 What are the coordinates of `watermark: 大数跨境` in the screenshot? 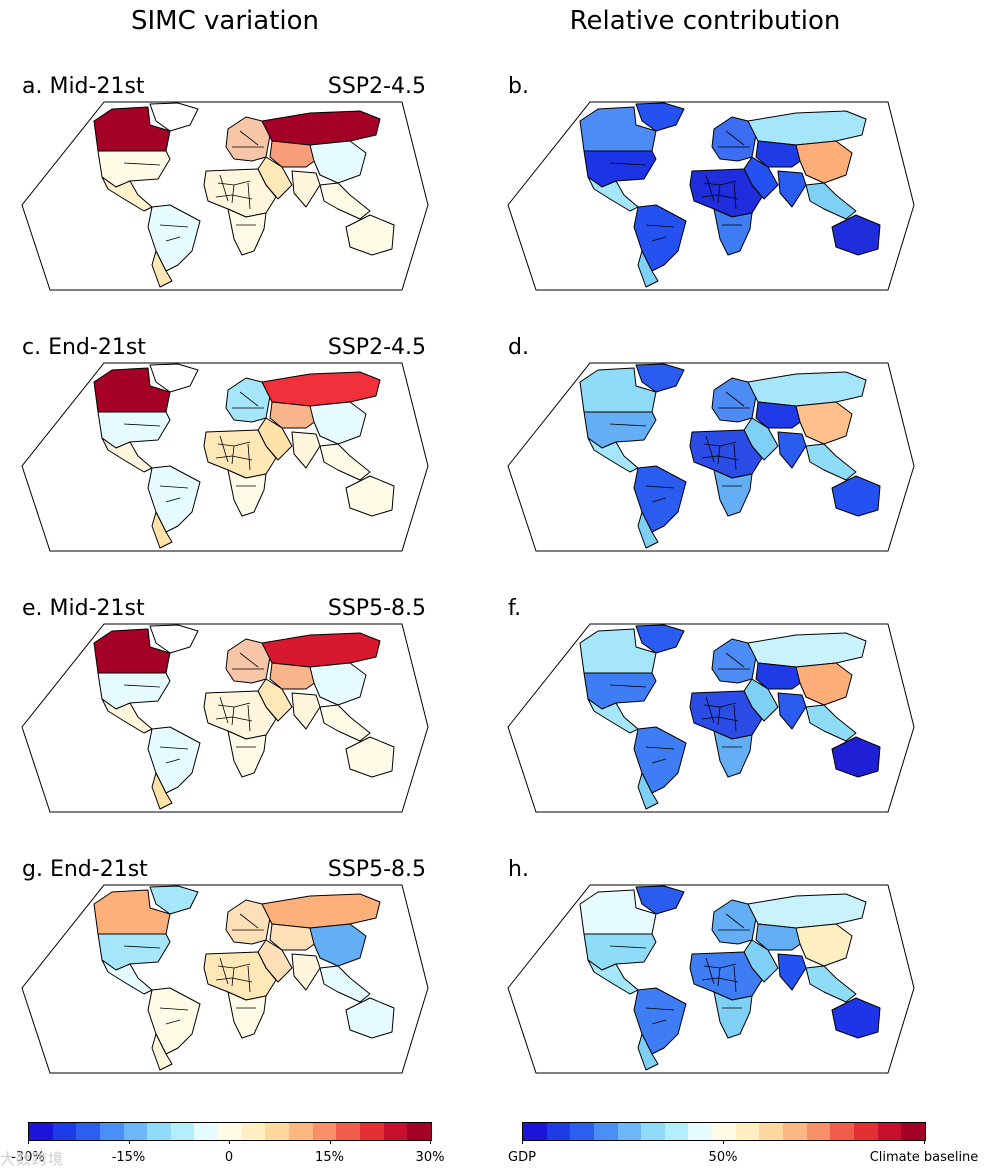 It's located at (32, 1159).